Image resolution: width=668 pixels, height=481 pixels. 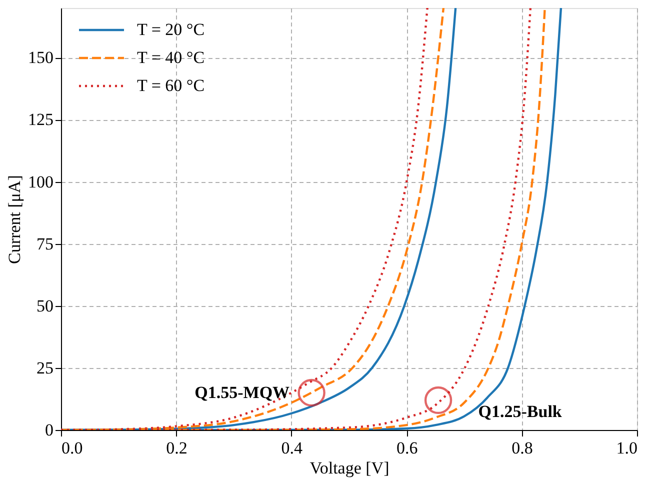 What do you see at coordinates (14, 219) in the screenshot?
I see `y-axis-title: Current [μA]` at bounding box center [14, 219].